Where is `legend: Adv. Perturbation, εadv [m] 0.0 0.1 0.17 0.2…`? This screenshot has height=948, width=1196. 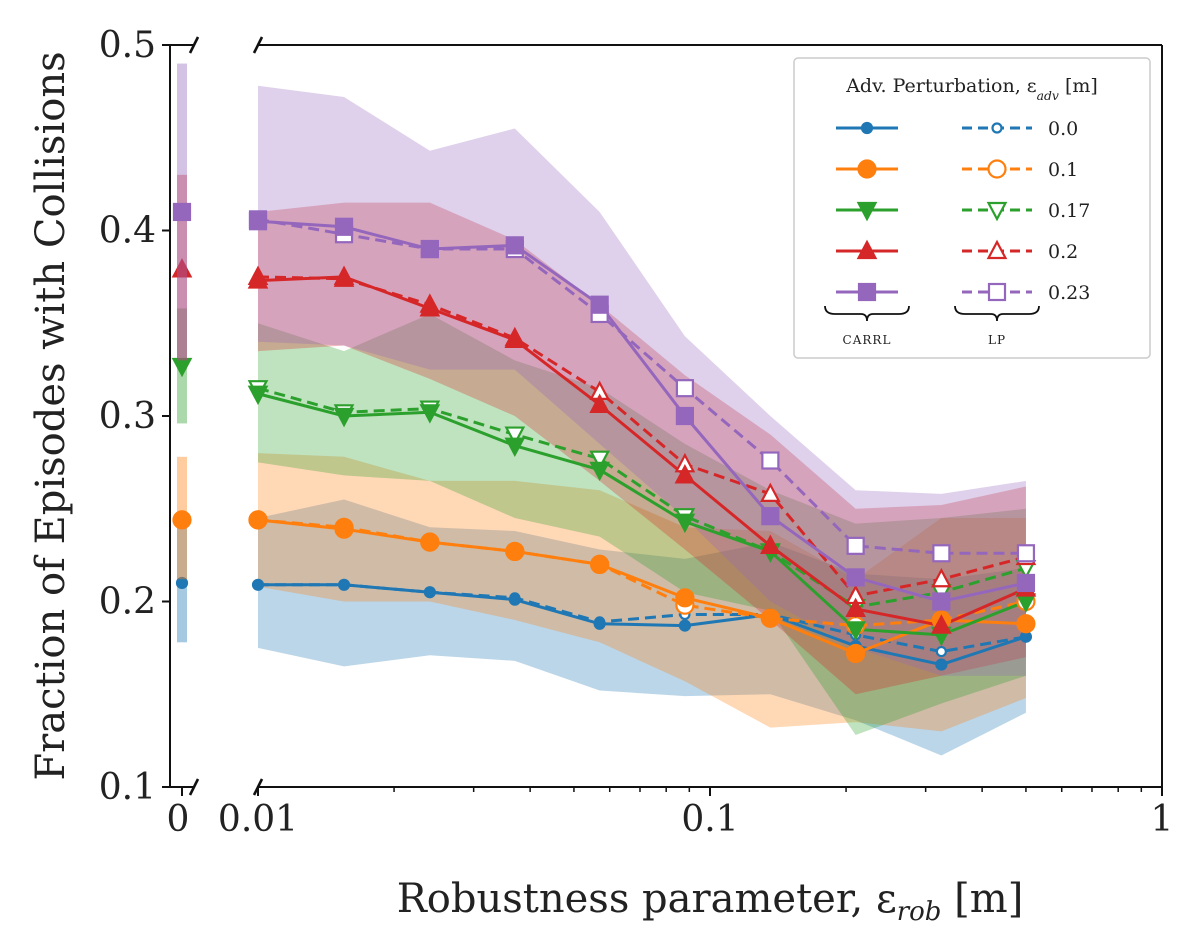
legend: Adv. Perturbation, εadv [m] 0.0 0.1 0.17 0.2… is located at coordinates (972, 208).